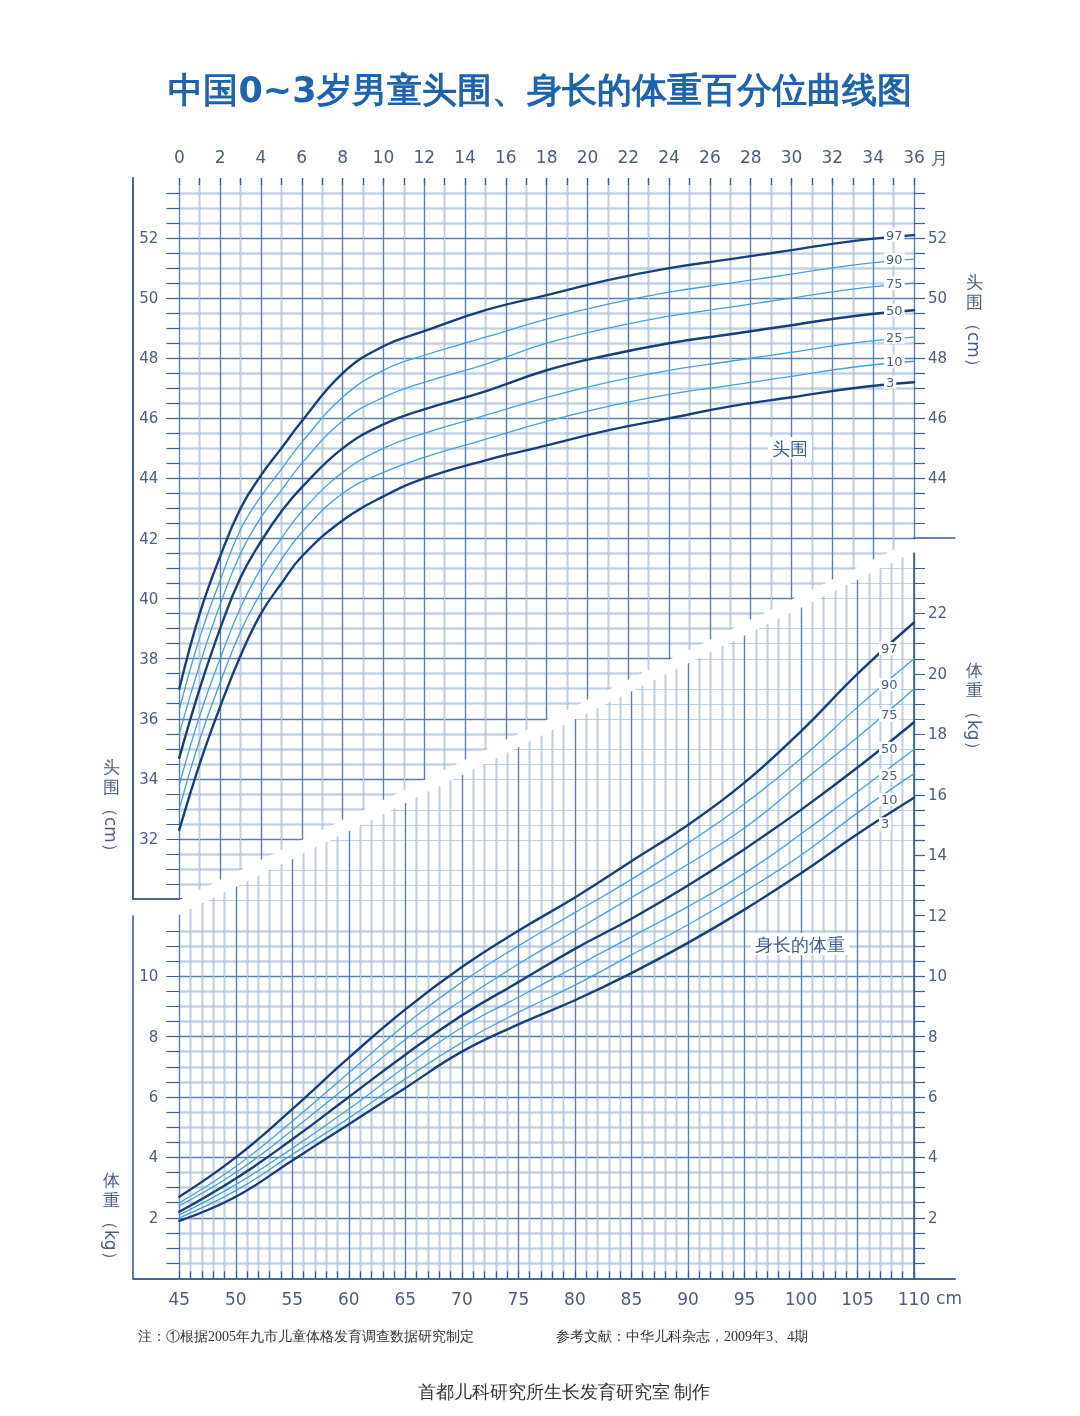  Describe the element at coordinates (179, 1298) in the screenshot. I see `x-tick-label: 45` at that location.